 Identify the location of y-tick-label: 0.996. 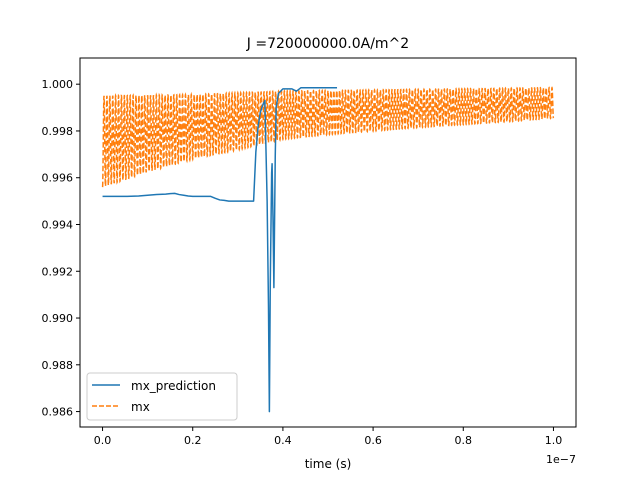
(58, 178).